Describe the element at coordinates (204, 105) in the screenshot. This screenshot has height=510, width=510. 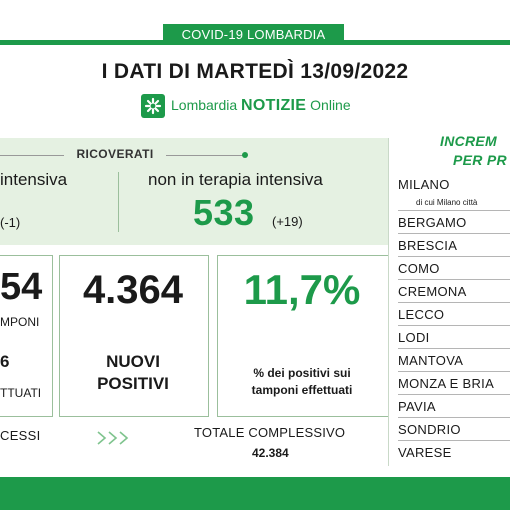
I see `logo-prefix: Lombardia` at that location.